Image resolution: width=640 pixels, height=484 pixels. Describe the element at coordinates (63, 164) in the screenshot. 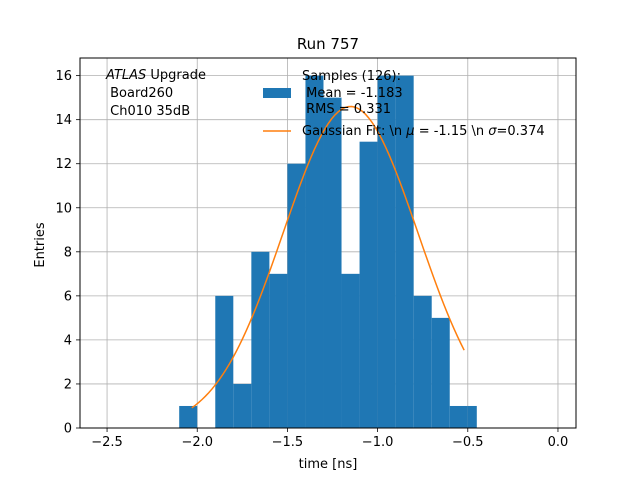

I see `y-tick-label: 12` at that location.